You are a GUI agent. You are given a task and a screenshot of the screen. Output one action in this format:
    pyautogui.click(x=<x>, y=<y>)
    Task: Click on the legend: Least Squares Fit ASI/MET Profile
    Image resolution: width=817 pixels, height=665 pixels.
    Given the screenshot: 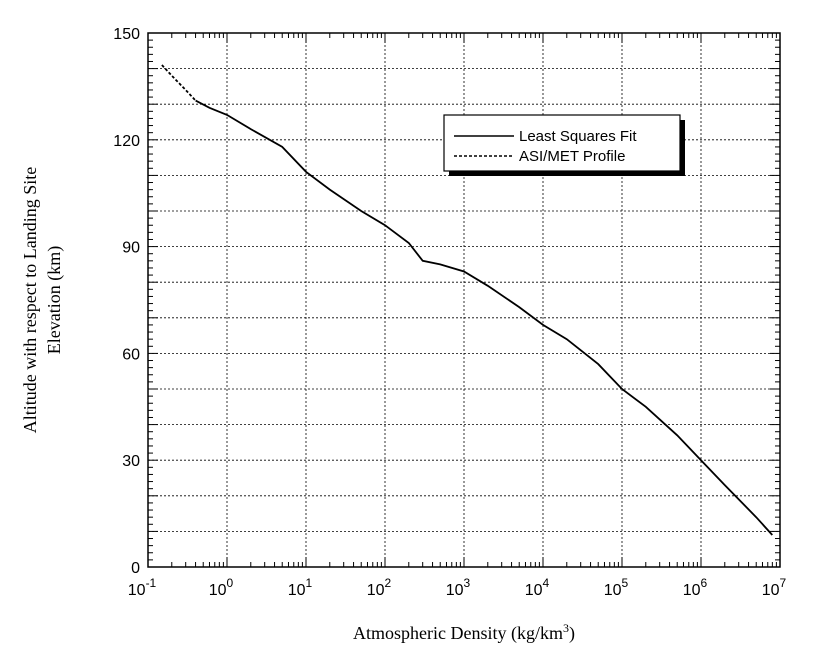 What is the action you would take?
    pyautogui.click(x=564, y=145)
    